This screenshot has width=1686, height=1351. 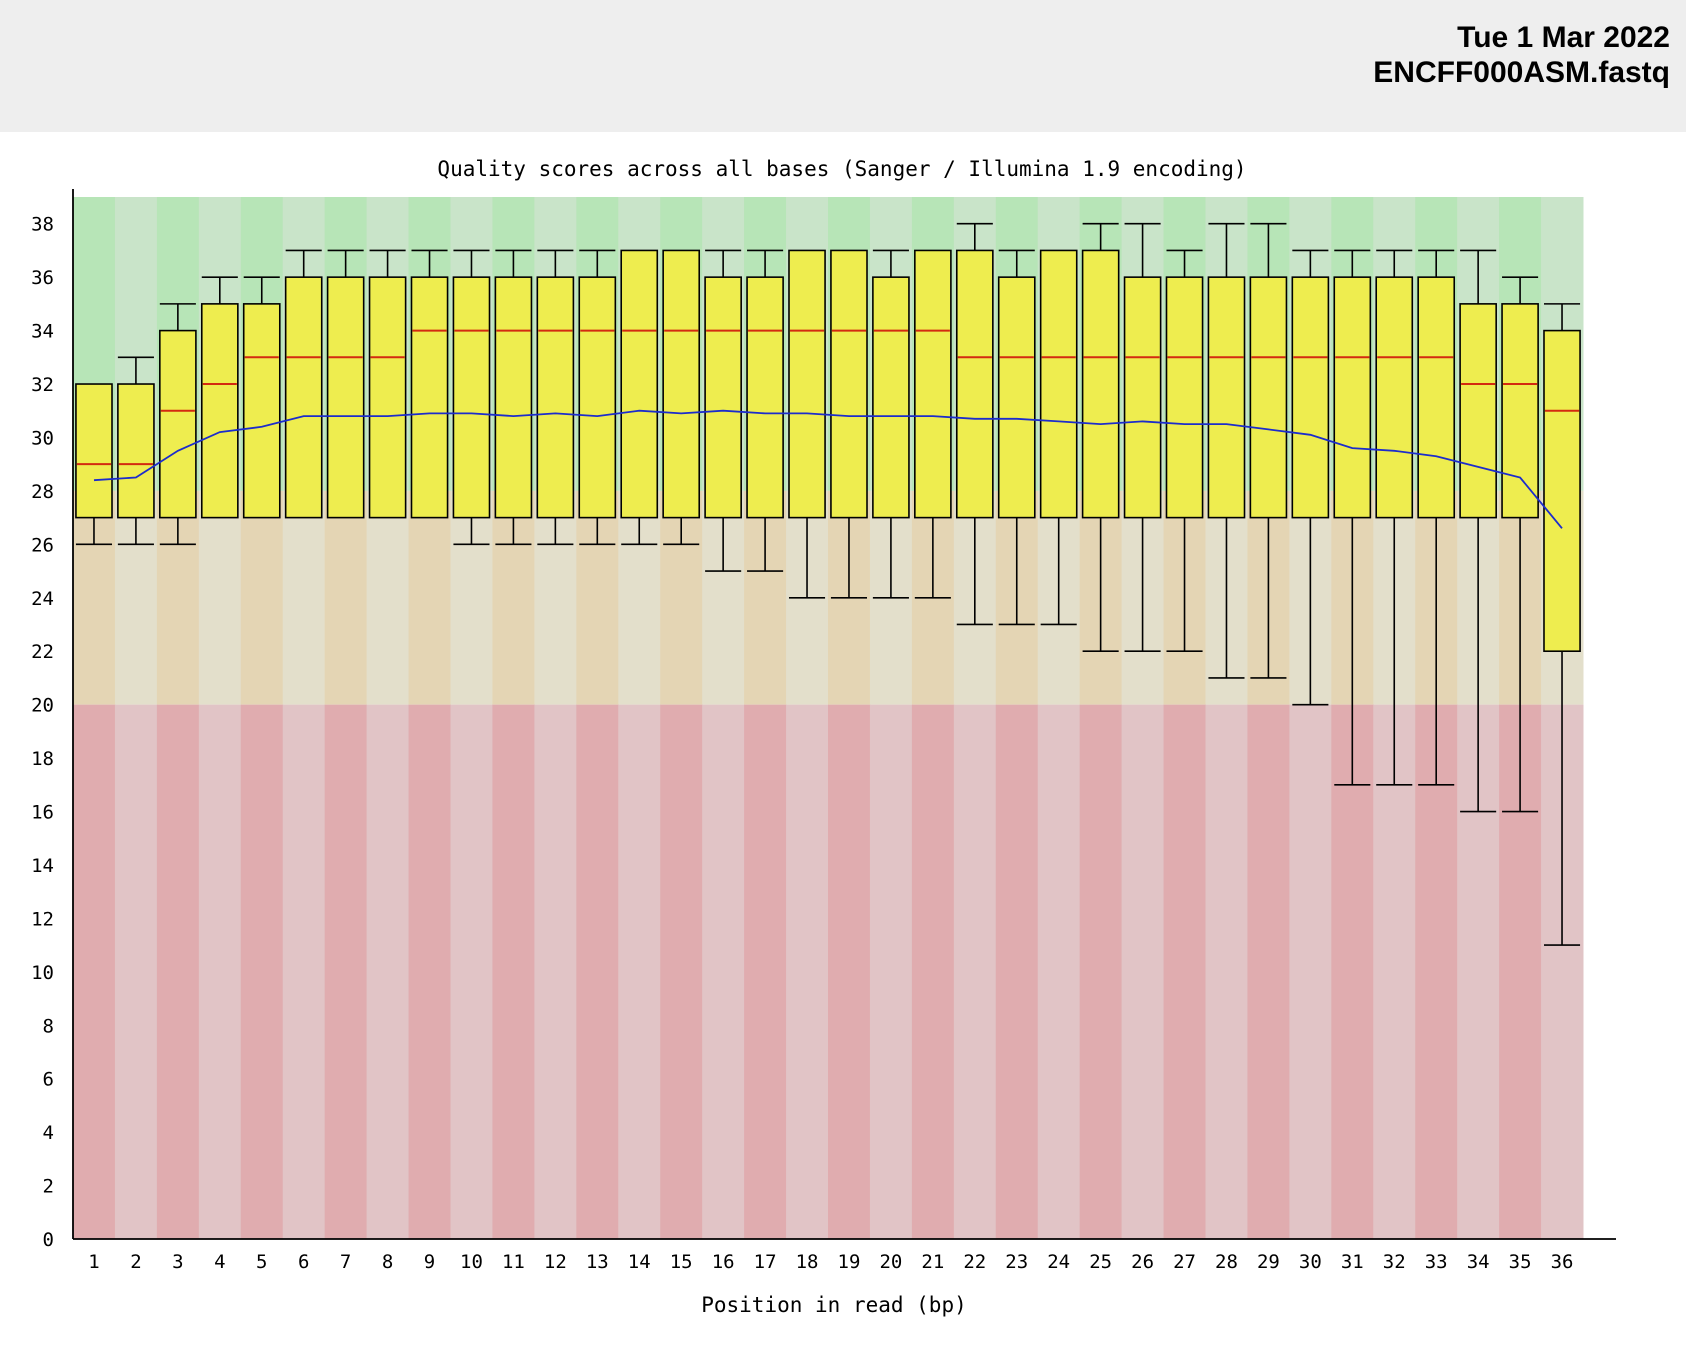 What do you see at coordinates (555, 1262) in the screenshot?
I see `x-tick-label: 12` at bounding box center [555, 1262].